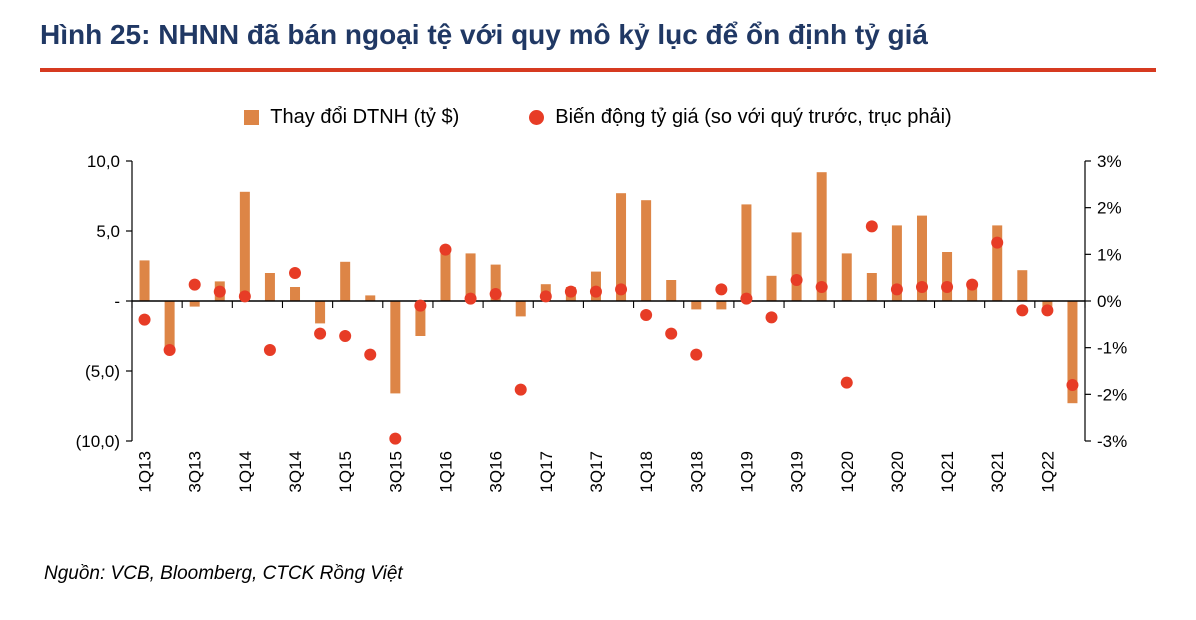 The width and height of the screenshot is (1196, 620). What do you see at coordinates (117, 301) in the screenshot?
I see `left-axis-label: -` at bounding box center [117, 301].